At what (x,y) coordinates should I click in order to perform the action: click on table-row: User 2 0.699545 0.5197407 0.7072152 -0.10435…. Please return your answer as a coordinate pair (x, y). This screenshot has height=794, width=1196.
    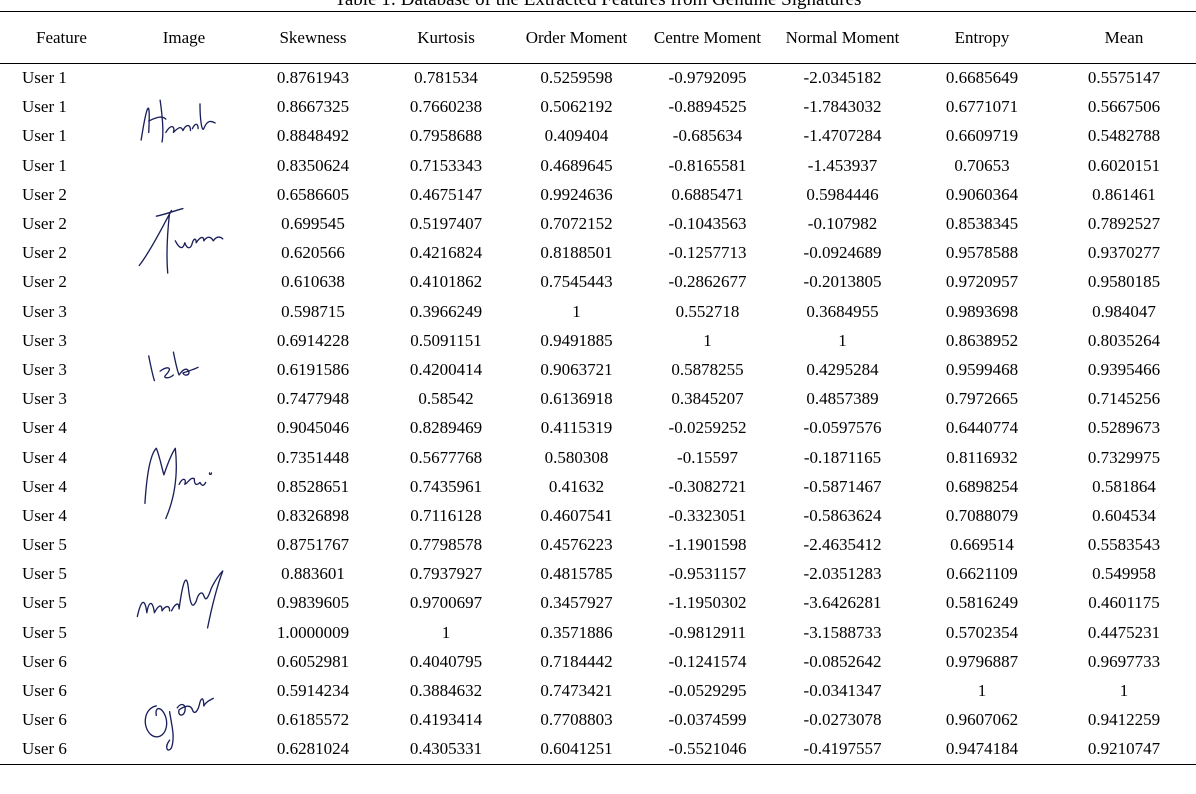
    Looking at the image, I should click on (598, 223).